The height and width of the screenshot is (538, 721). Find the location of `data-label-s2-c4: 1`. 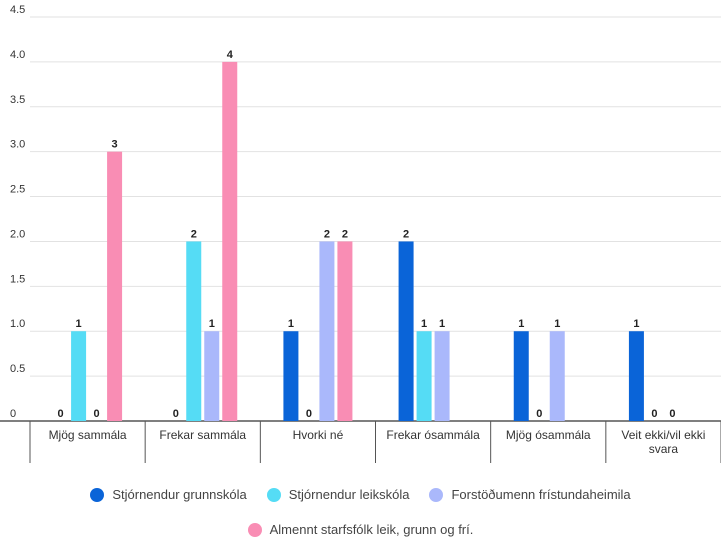

data-label-s2-c4: 1 is located at coordinates (557, 324).